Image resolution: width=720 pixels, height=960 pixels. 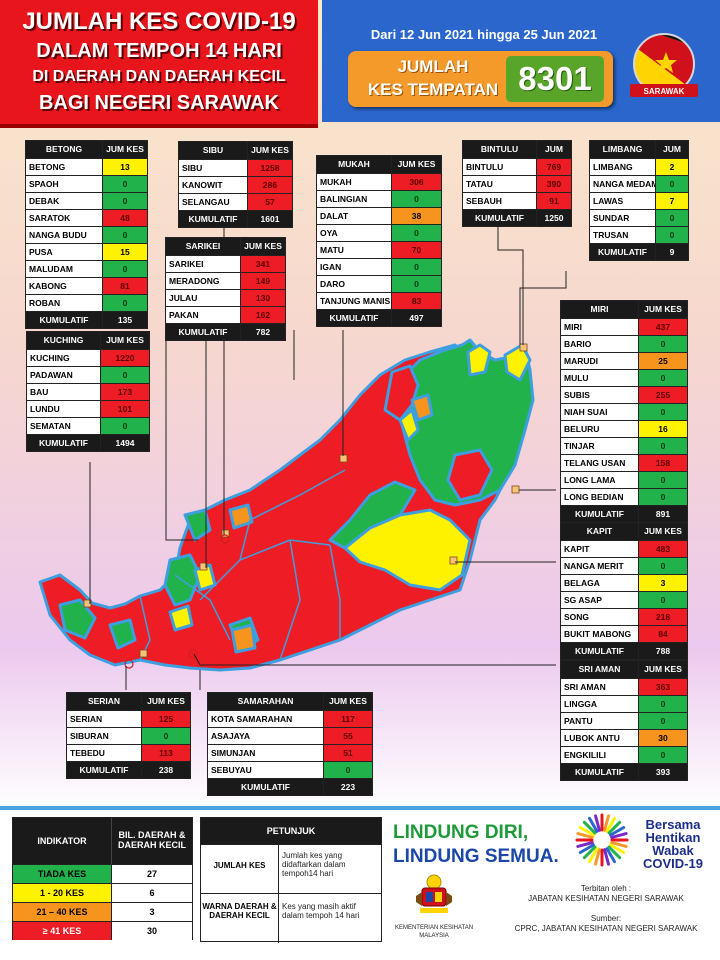 What do you see at coordinates (225, 280) in the screenshot?
I see `table-sarikei-row: MERADONG 149` at bounding box center [225, 280].